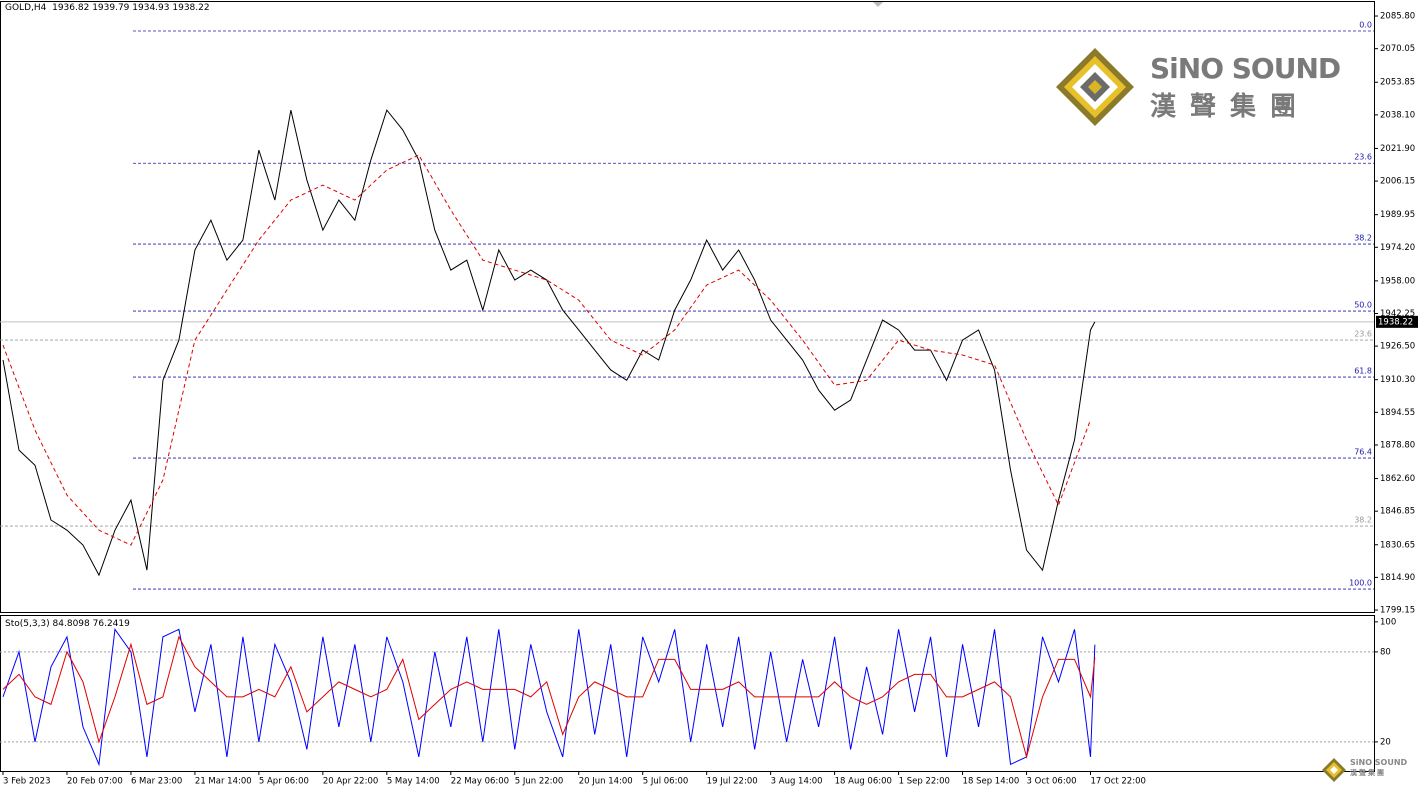 This screenshot has width=1419, height=791. What do you see at coordinates (1385, 652) in the screenshot?
I see `y-tick-label: 80` at bounding box center [1385, 652].